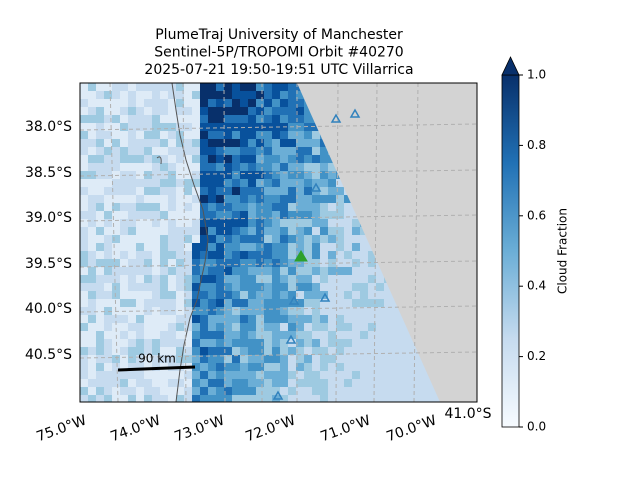 Image resolution: width=640 pixels, height=484 pixels. I want to click on lat-label: 40.0°S, so click(48, 309).